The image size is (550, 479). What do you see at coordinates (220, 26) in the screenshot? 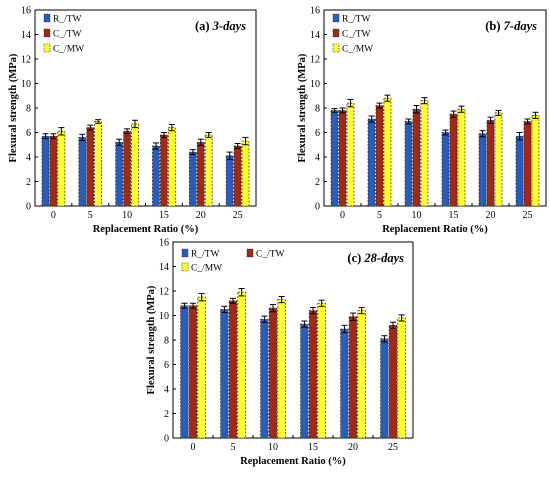
I see `panel-title: (a) 3-days` at bounding box center [220, 26].